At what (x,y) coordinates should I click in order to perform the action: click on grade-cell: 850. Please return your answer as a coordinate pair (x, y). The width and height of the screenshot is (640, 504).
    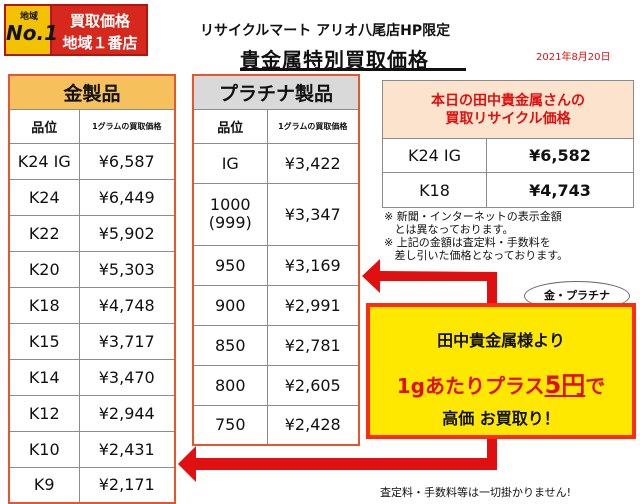
    Looking at the image, I should click on (230, 345).